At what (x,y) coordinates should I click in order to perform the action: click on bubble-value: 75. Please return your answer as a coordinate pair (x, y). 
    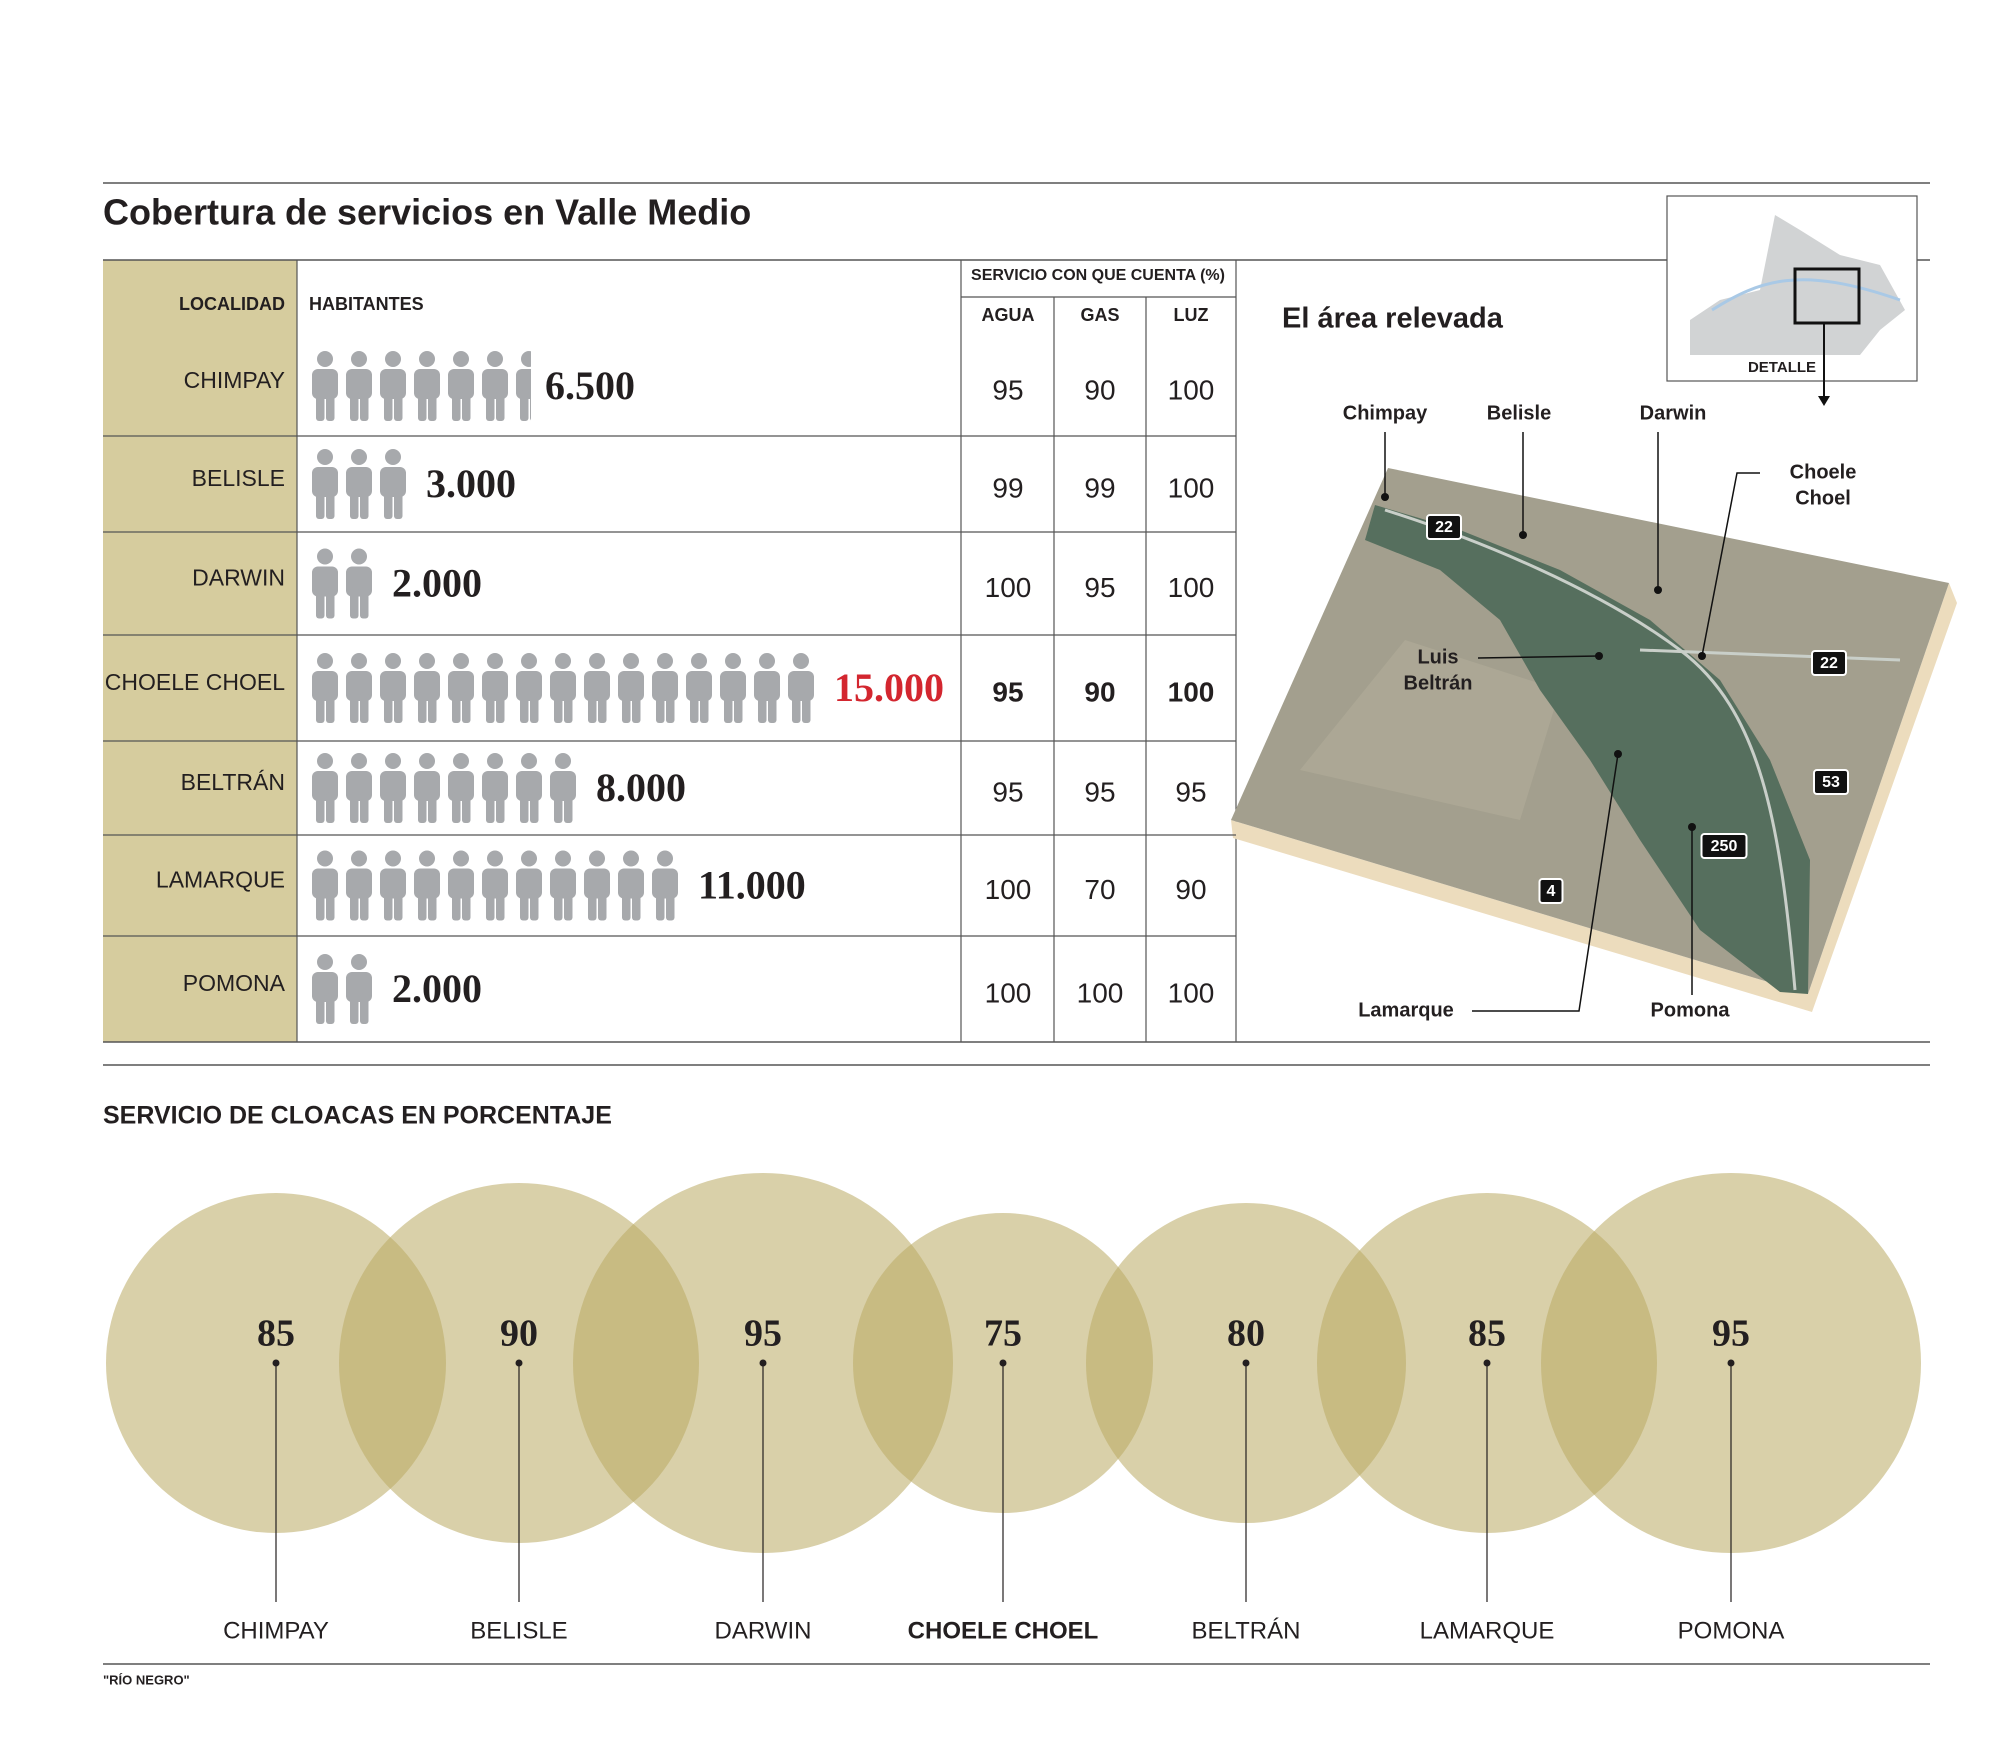
    Looking at the image, I should click on (1003, 1334).